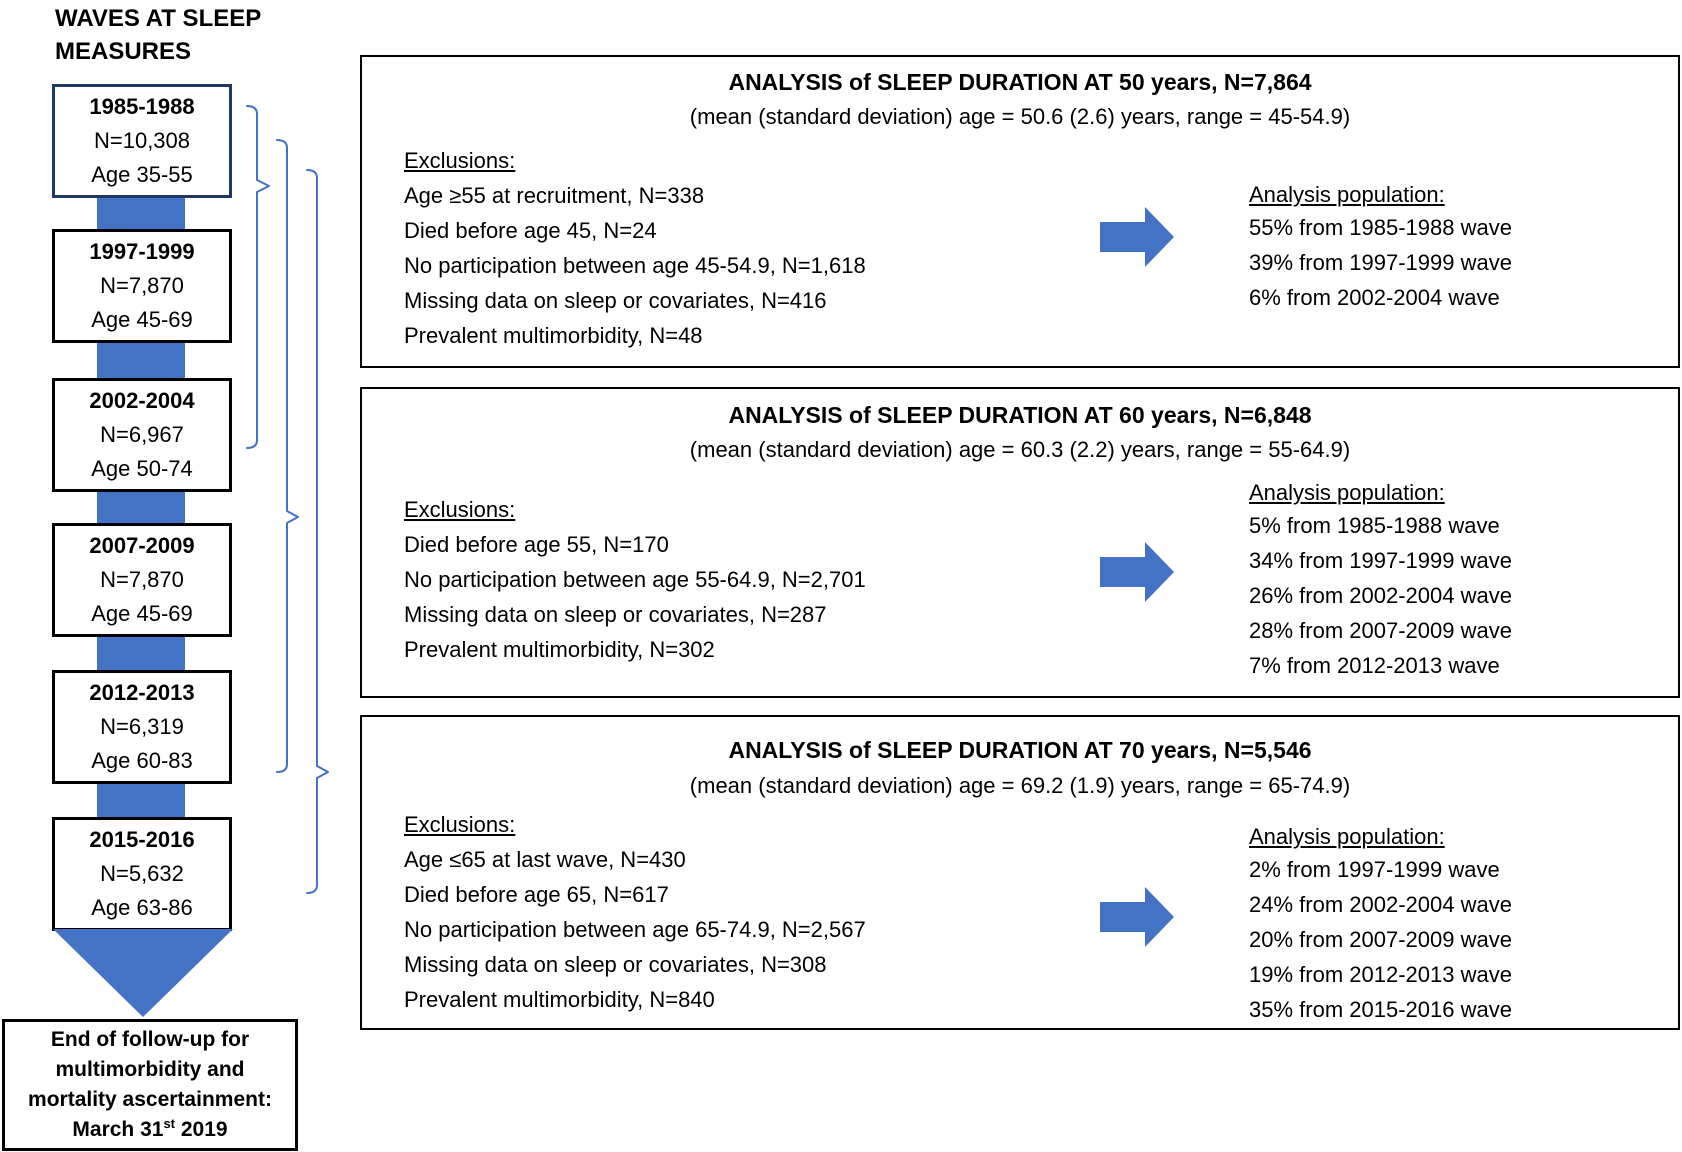 The height and width of the screenshot is (1152, 1682). I want to click on exclusion-item: Age ≤65 at last wave, N=430, so click(545, 859).